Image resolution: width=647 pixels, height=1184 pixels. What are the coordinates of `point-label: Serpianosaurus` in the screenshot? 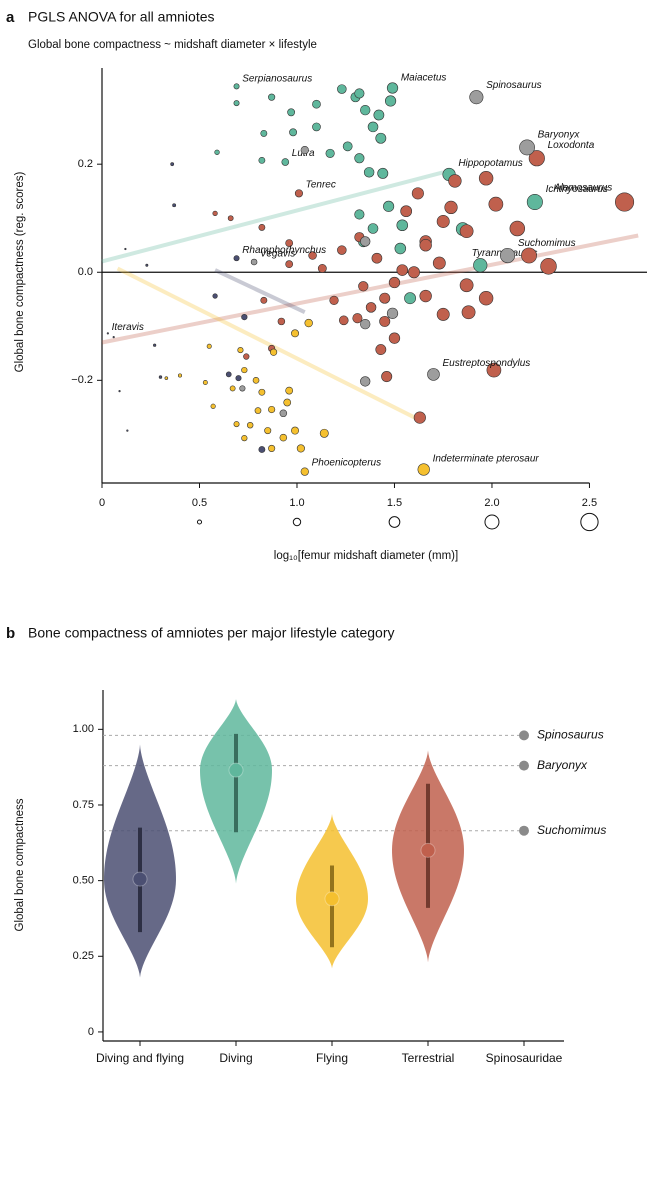 It's located at (277, 78).